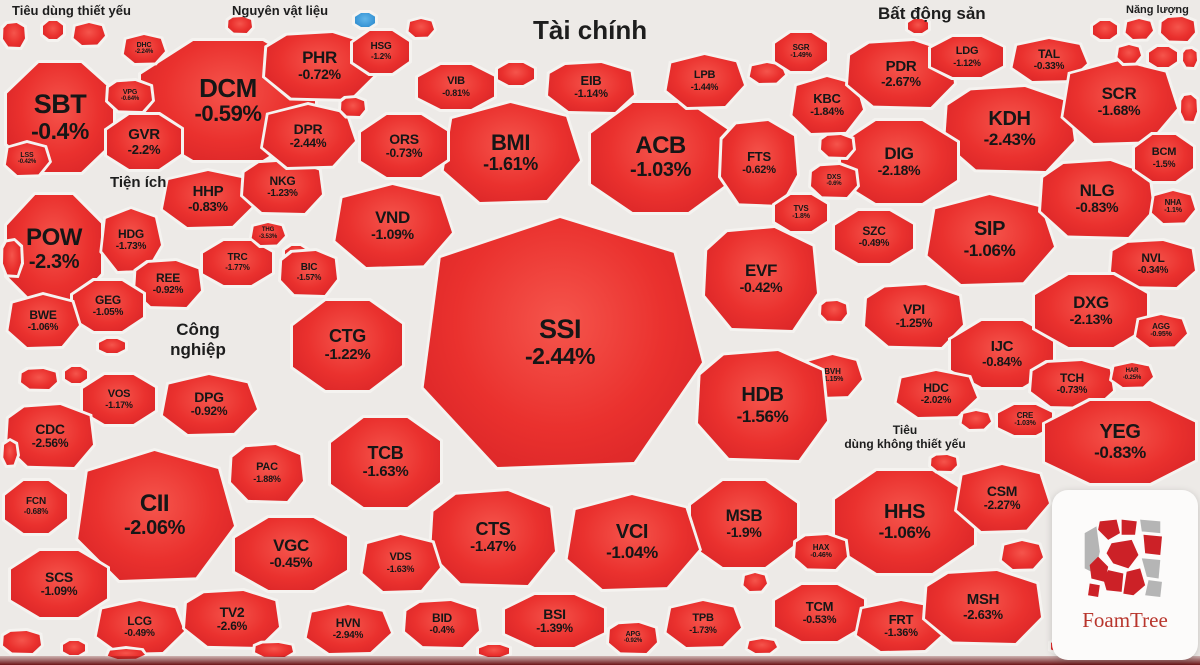 The width and height of the screenshot is (1200, 665). Describe the element at coordinates (1173, 207) in the screenshot. I see `cell-NHA: NHA -1.1%` at that location.